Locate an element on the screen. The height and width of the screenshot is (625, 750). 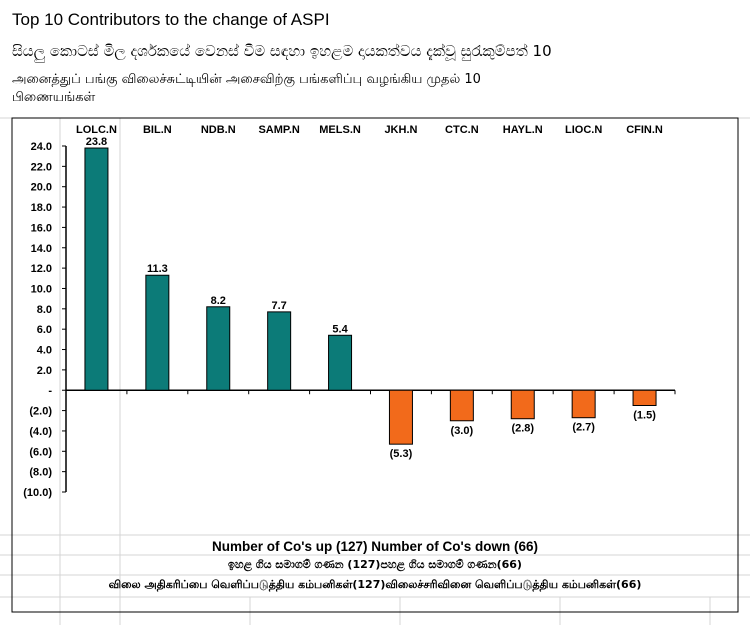
bar-hayl-n is located at coordinates (522, 404).